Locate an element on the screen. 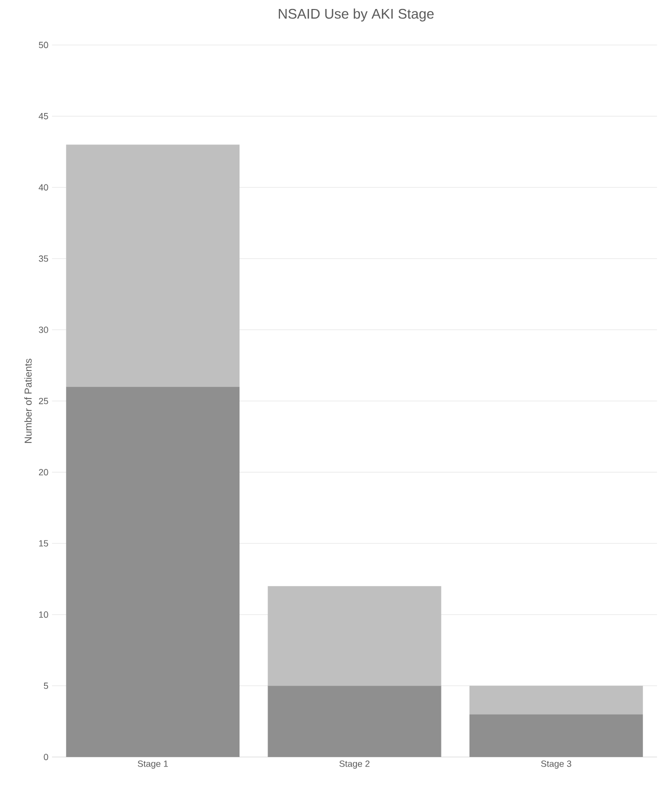  y-tick-label: 45 is located at coordinates (43, 116).